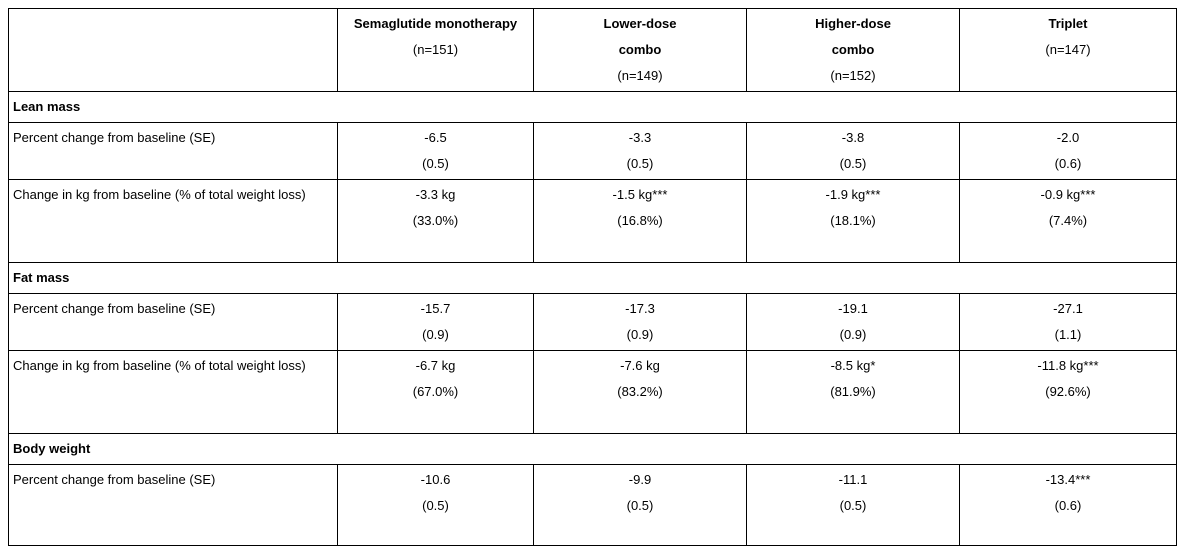 This screenshot has width=1184, height=546. I want to click on column-header-higher-dose-combo: Higher-dose combo (n=152), so click(853, 50).